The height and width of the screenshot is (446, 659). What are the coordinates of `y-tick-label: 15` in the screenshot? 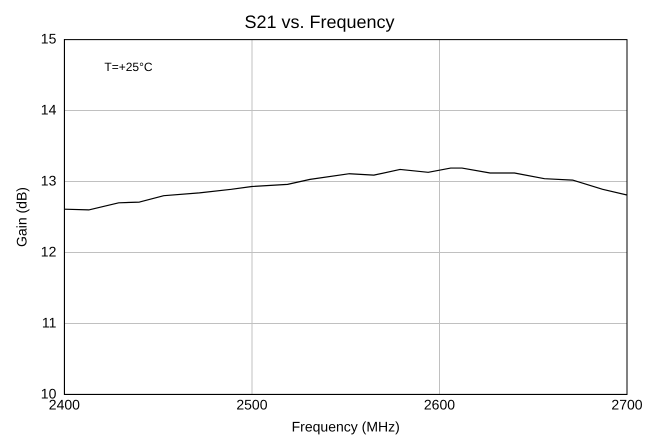 It's located at (48, 38).